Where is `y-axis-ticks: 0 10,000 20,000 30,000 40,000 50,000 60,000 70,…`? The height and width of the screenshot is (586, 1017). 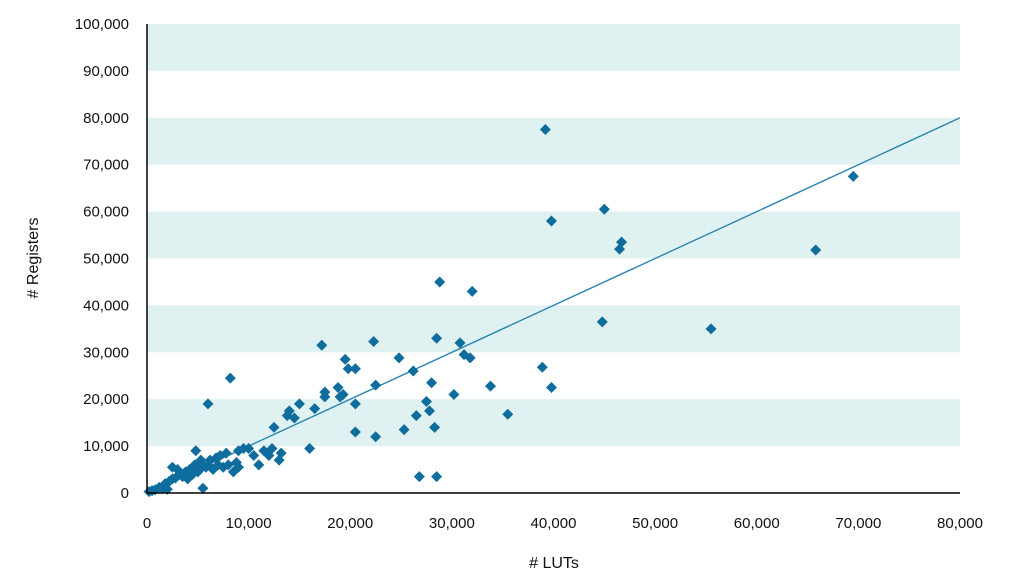
y-axis-ticks: 0 10,000 20,000 30,000 40,000 50,000 60,000 70,… is located at coordinates (102, 259).